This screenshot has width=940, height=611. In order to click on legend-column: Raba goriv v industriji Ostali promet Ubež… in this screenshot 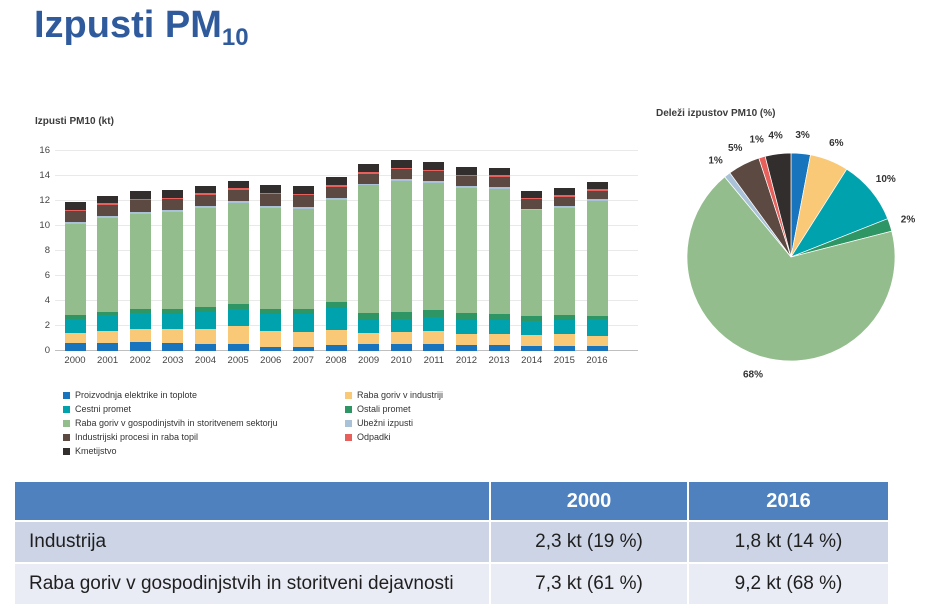, I will do `click(394, 423)`.